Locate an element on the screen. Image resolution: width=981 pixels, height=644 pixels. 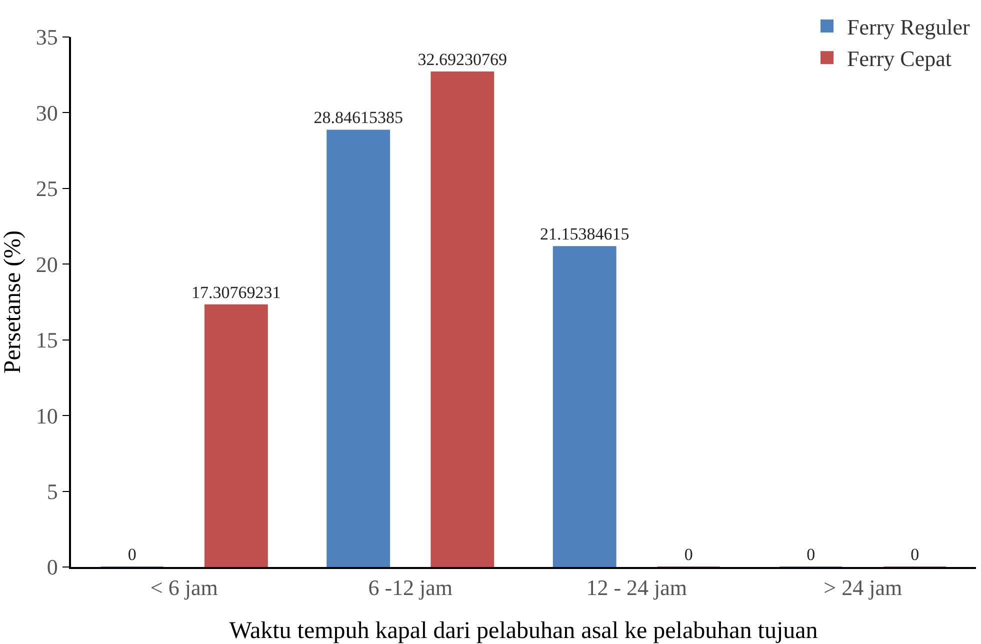
legend-label: Ferry Reguler is located at coordinates (908, 27).